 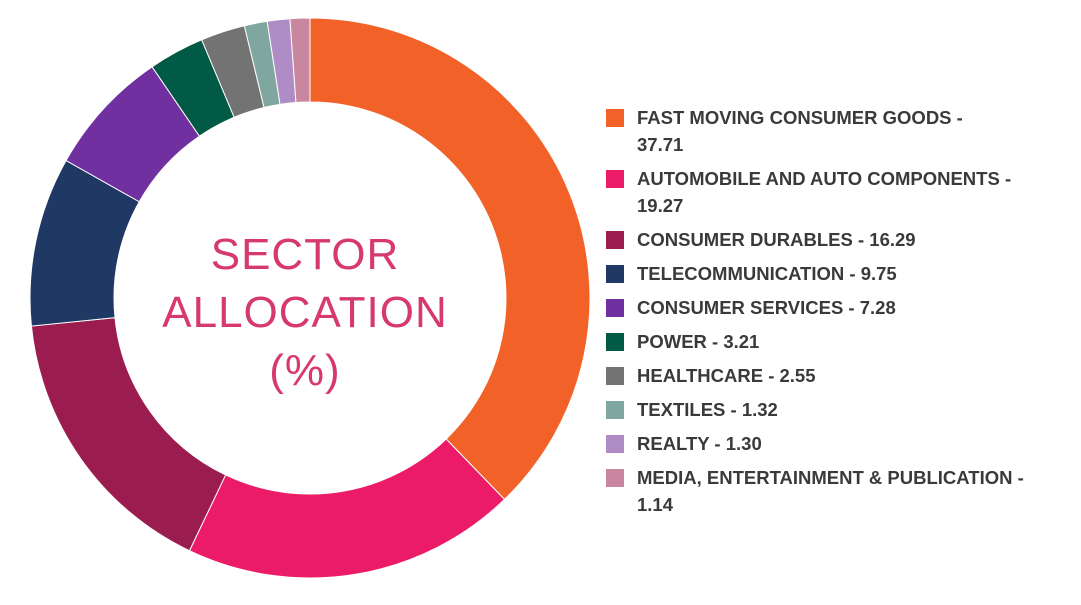 What do you see at coordinates (841, 409) in the screenshot?
I see `legend-item: TEXTILES - 1.32` at bounding box center [841, 409].